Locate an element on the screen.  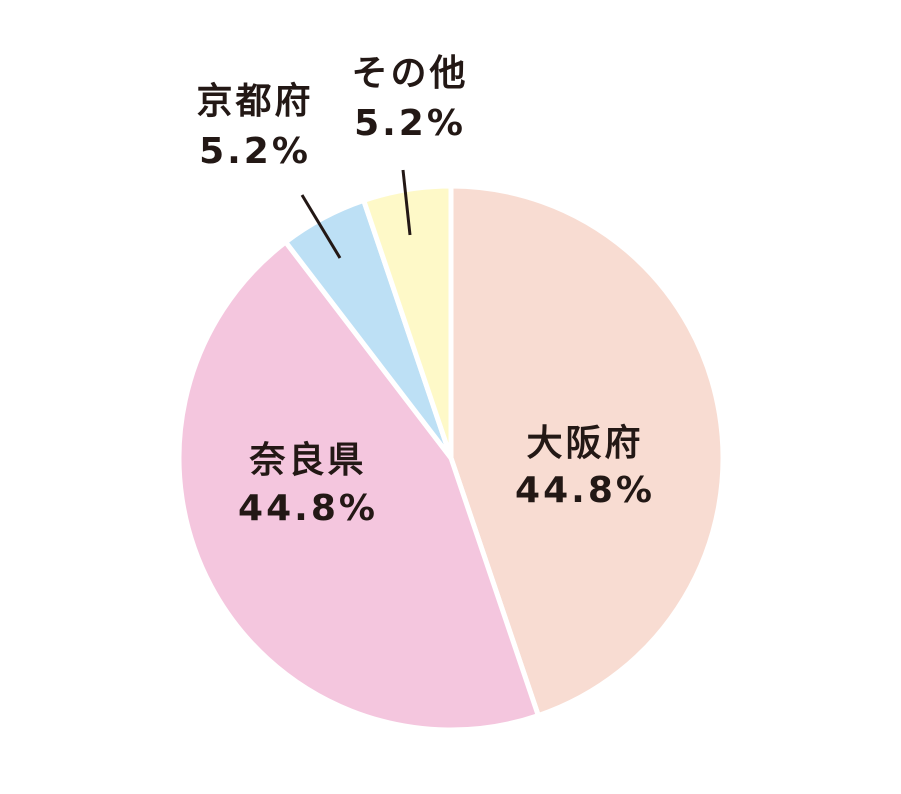
pie-slice is located at coordinates (407, 322).